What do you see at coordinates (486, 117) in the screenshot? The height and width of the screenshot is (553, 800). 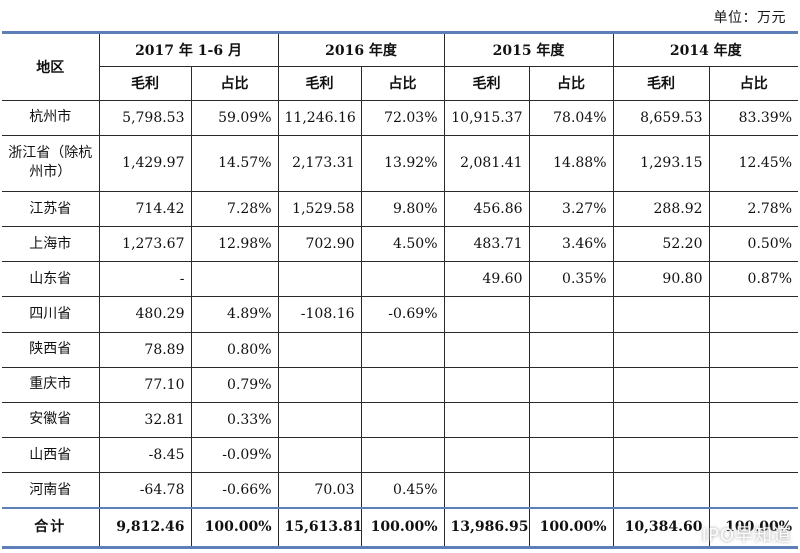 I see `profit-cell: 10,915.37` at bounding box center [486, 117].